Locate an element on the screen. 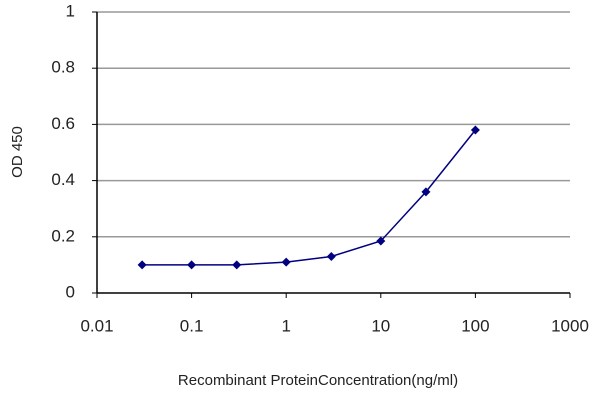 The height and width of the screenshot is (400, 600). x-tick-label: 1 is located at coordinates (285, 325).